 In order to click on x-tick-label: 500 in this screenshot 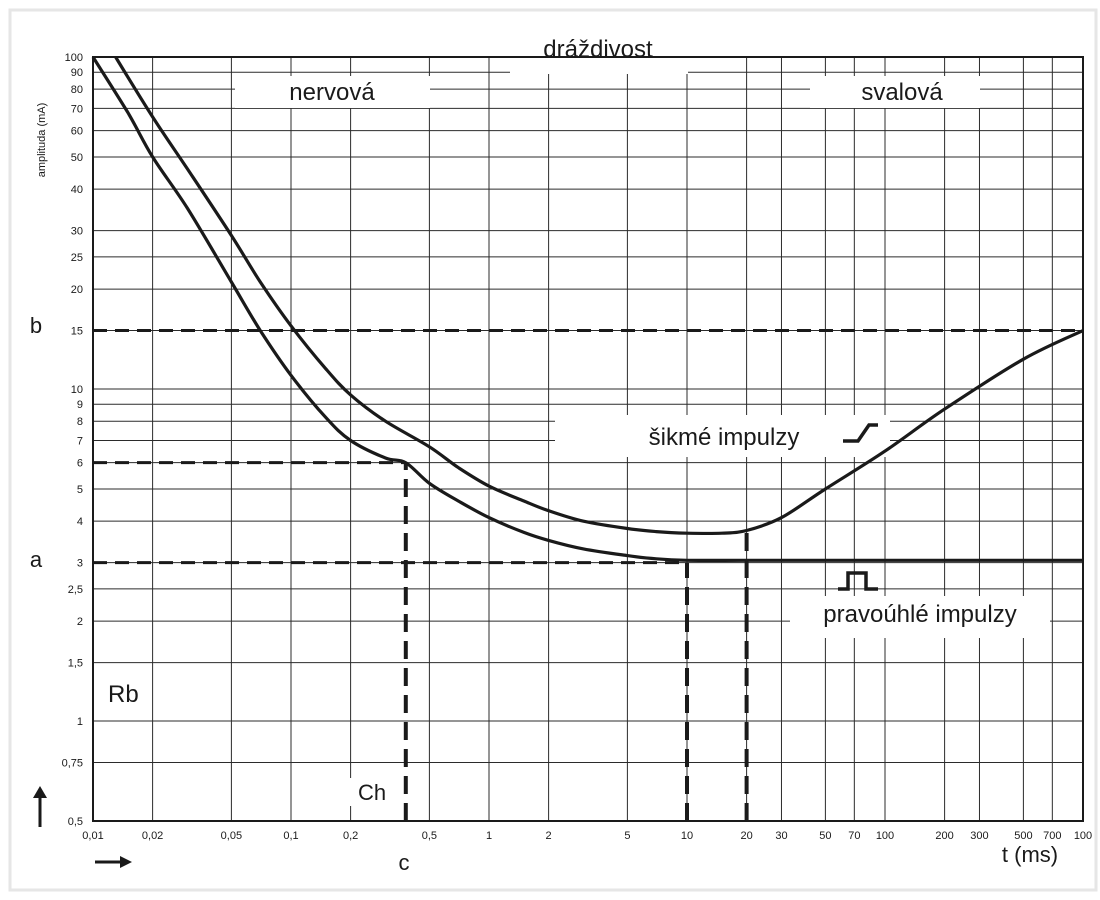, I will do `click(1023, 836)`.